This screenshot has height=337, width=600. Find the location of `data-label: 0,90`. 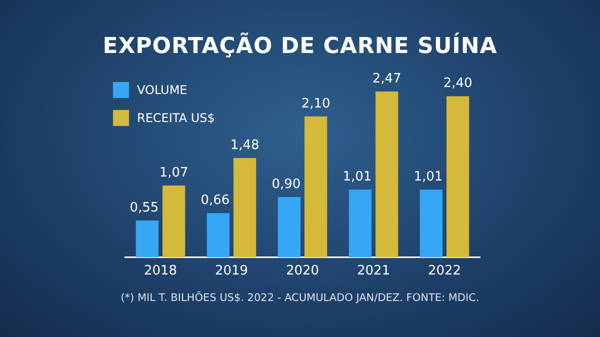

data-label: 0,90 is located at coordinates (286, 184).